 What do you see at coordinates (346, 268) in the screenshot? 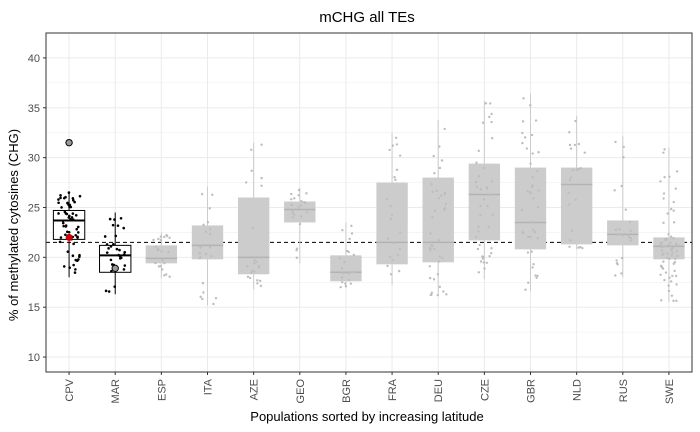
I see `box-bgr` at bounding box center [346, 268].